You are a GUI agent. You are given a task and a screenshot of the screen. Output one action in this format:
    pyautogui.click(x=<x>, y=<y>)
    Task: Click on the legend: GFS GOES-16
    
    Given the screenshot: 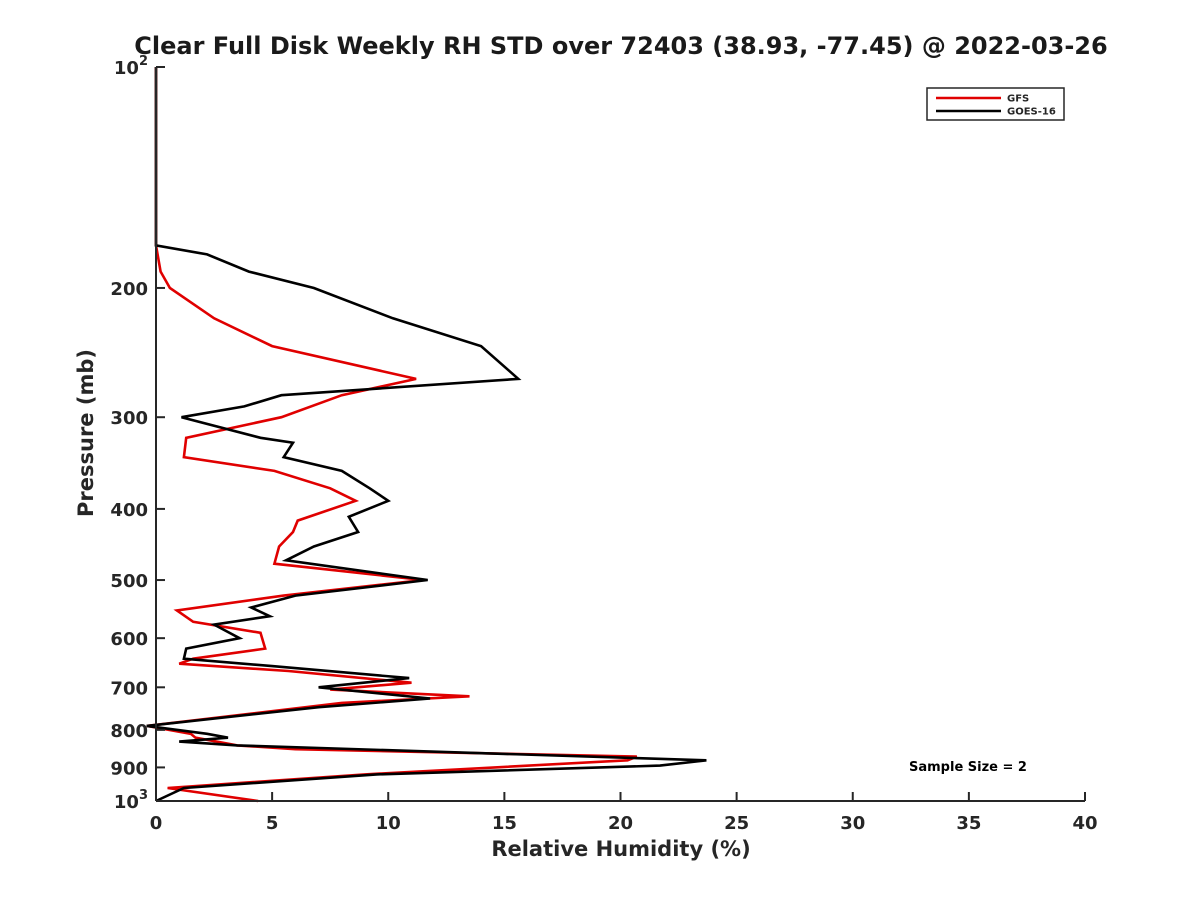 What is the action you would take?
    pyautogui.click(x=995, y=104)
    